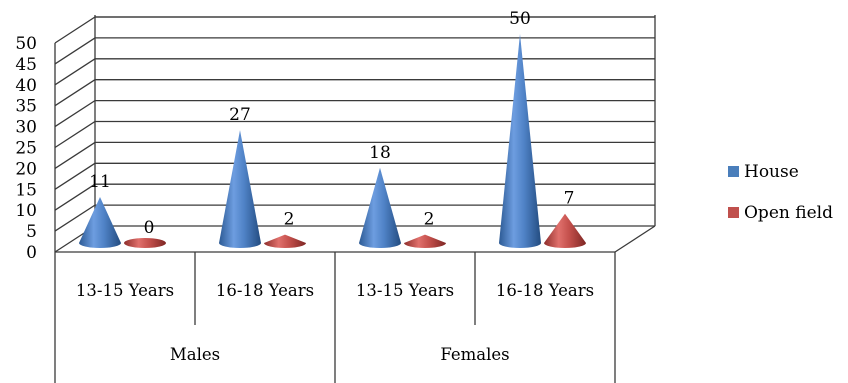  I want to click on legend-swatch-open-field, so click(733, 212).